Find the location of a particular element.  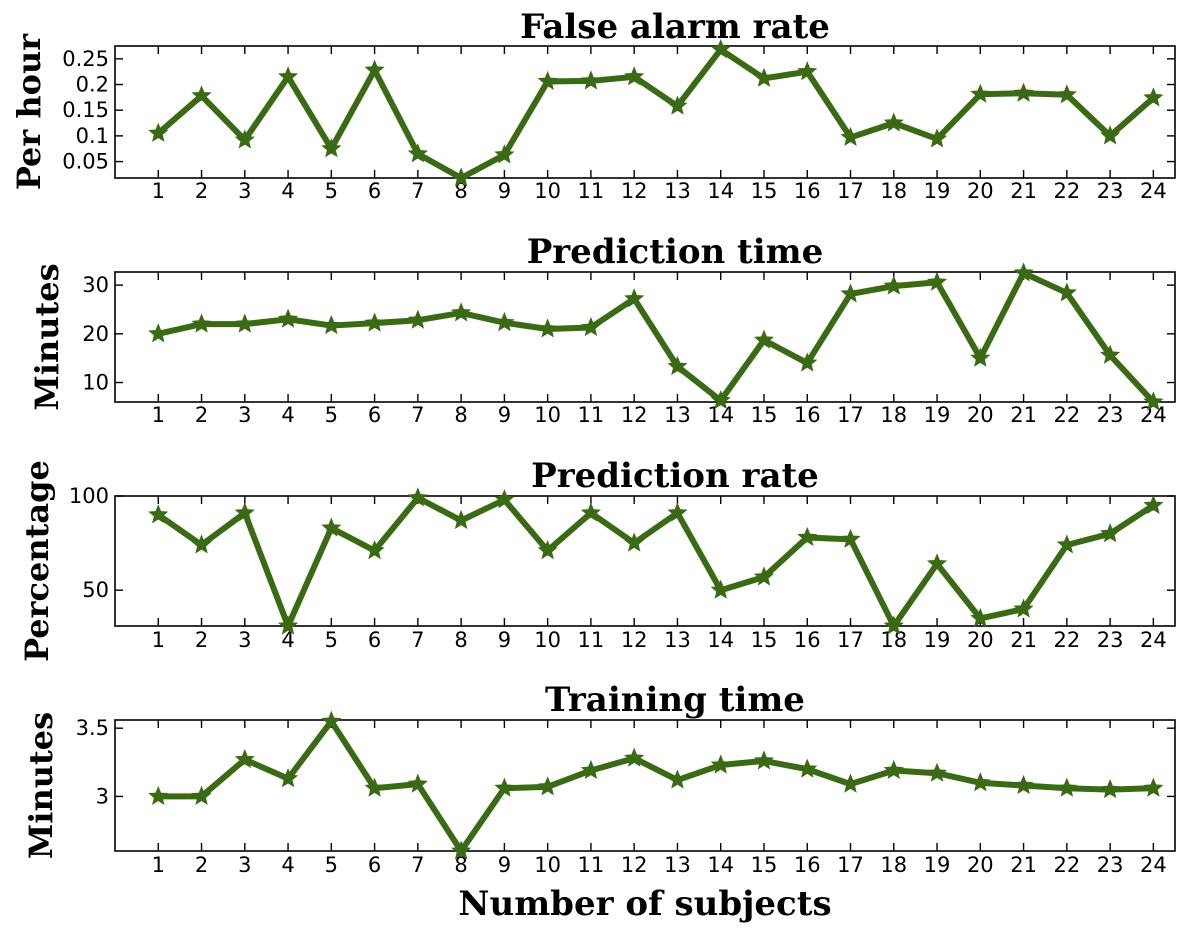

chart-1-x-tick-label: 5 is located at coordinates (331, 415).